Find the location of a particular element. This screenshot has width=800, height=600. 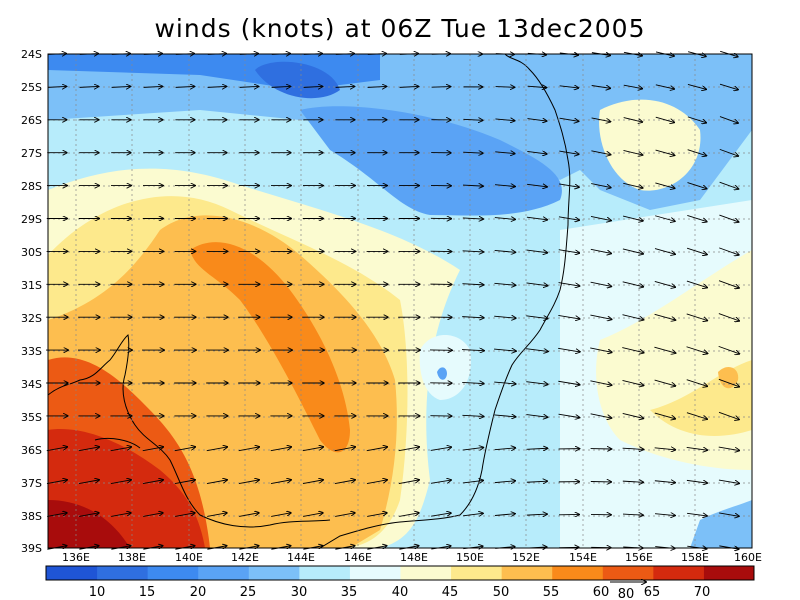

lon-label: 160E is located at coordinates (748, 557).